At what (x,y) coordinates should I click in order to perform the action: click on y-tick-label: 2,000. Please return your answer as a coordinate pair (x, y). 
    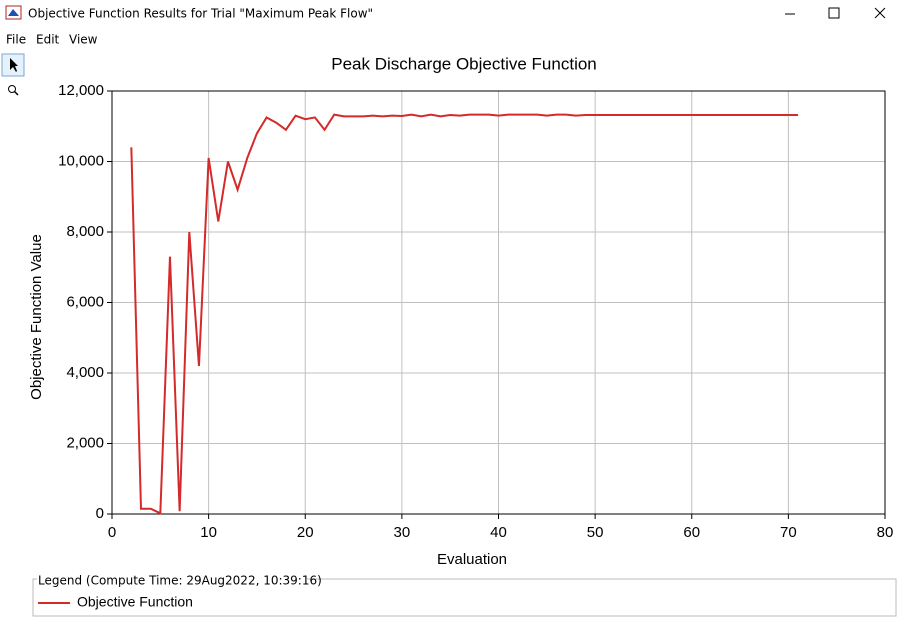
    Looking at the image, I should click on (85, 442).